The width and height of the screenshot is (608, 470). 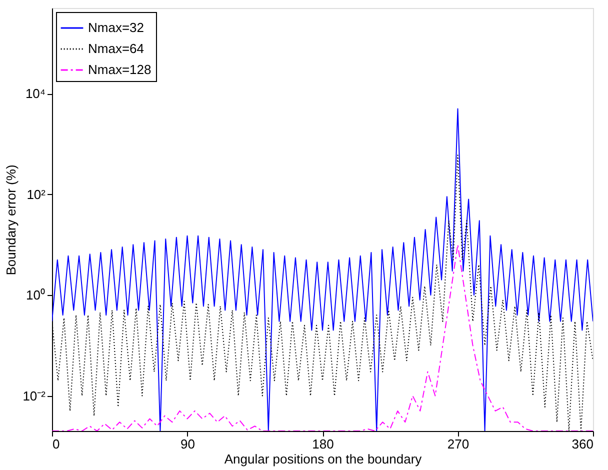 What do you see at coordinates (36, 295) in the screenshot?
I see `y-tick-label: 10⁰` at bounding box center [36, 295].